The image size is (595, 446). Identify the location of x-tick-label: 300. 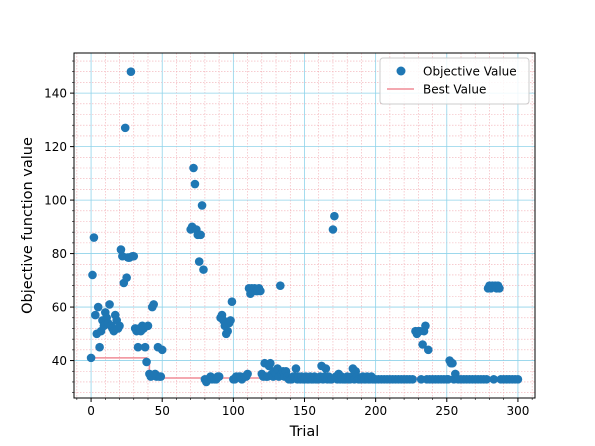
(517, 411).